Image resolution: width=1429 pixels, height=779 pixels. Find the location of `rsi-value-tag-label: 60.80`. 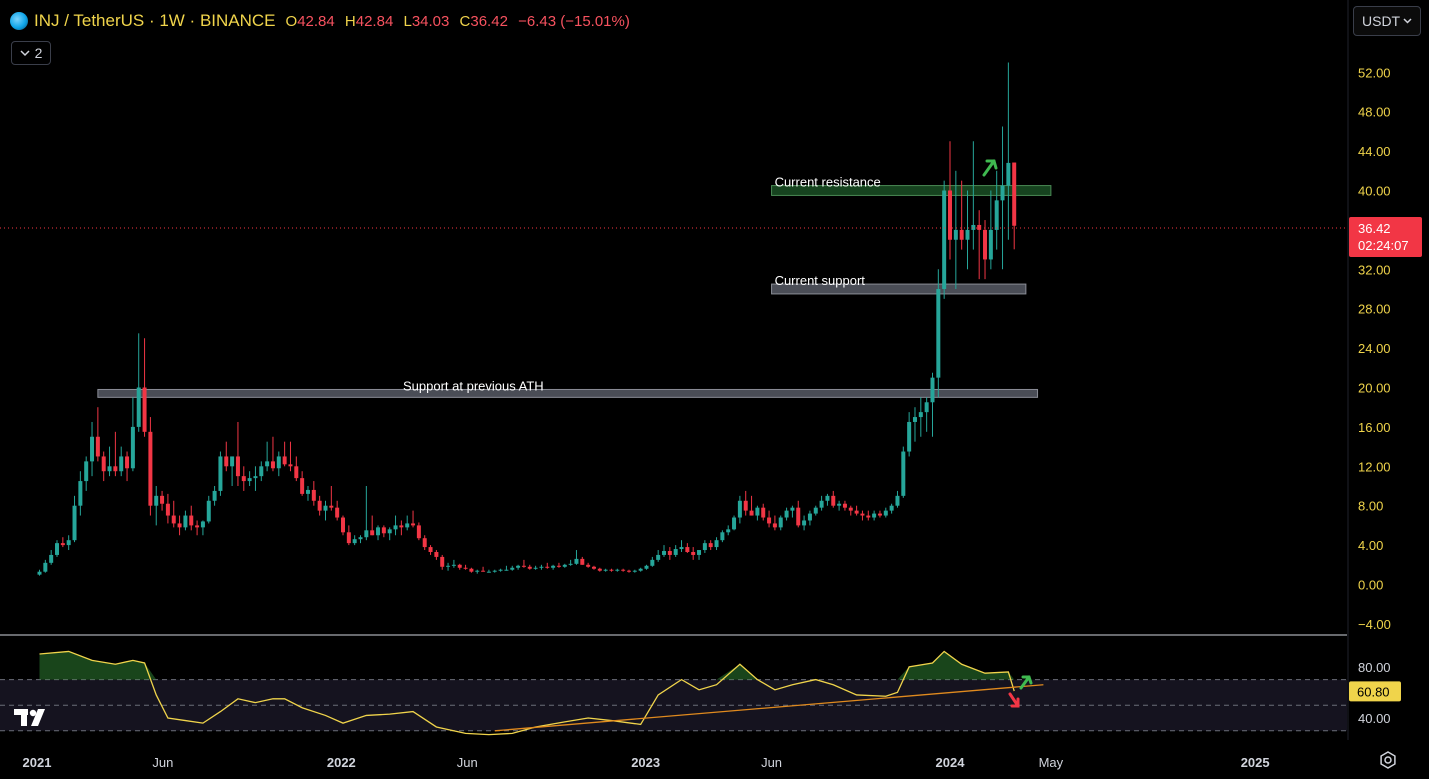

rsi-value-tag-label: 60.80 is located at coordinates (1373, 691).